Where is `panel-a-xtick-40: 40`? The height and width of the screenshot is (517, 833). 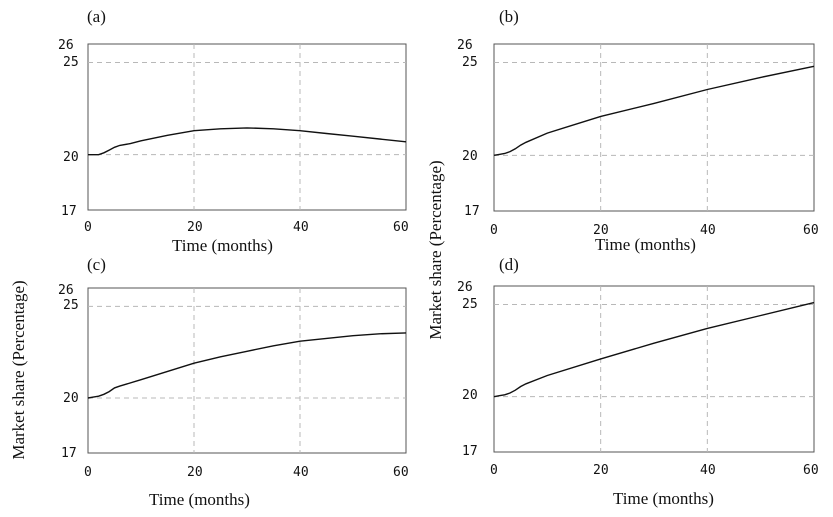 panel-a-xtick-40: 40 is located at coordinates (301, 227).